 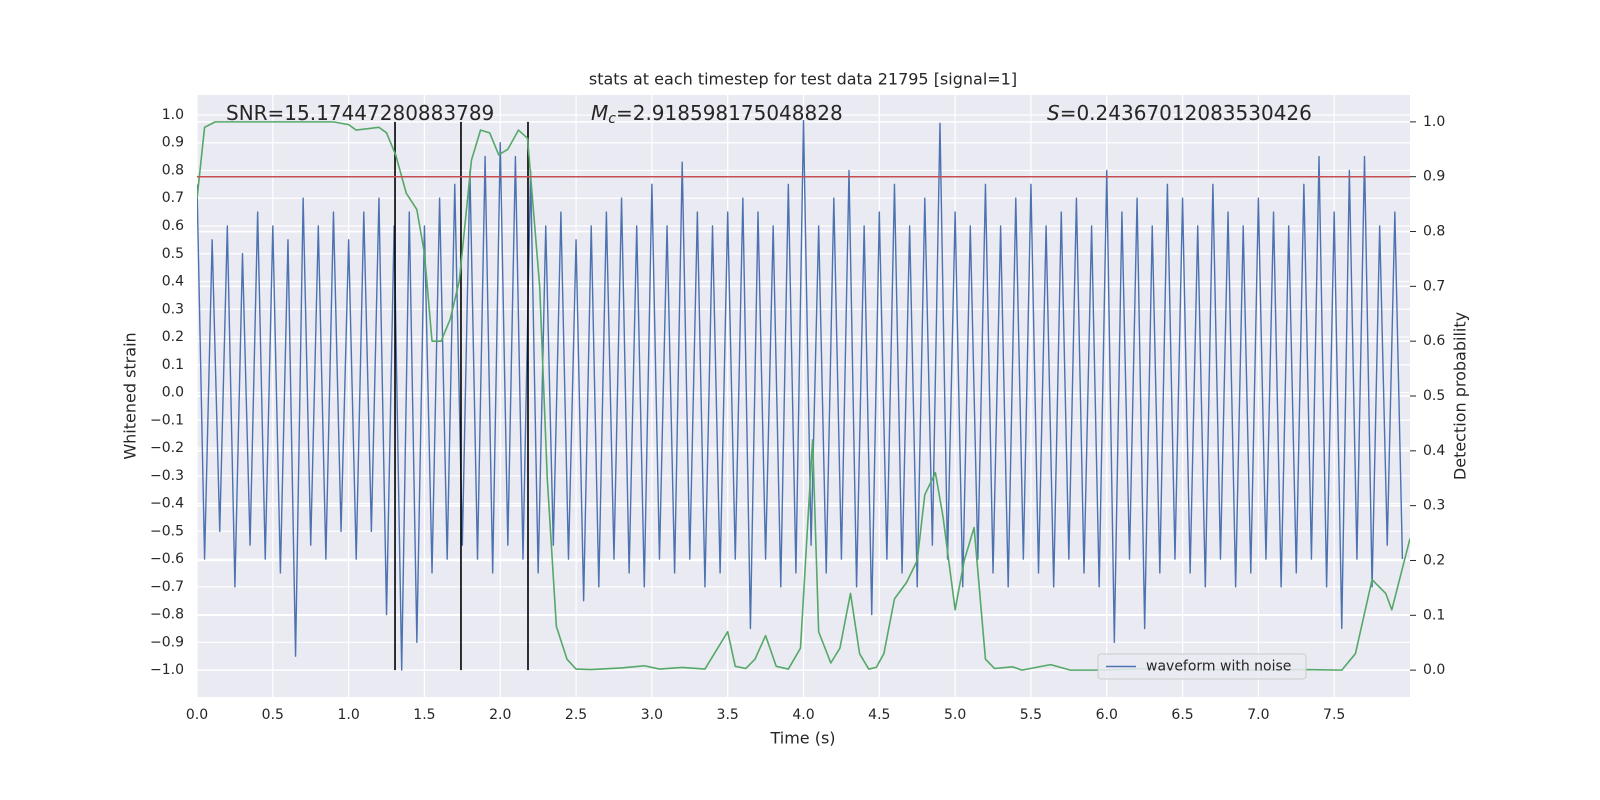 I want to click on x-tick-label: 1.5, so click(x=424, y=715).